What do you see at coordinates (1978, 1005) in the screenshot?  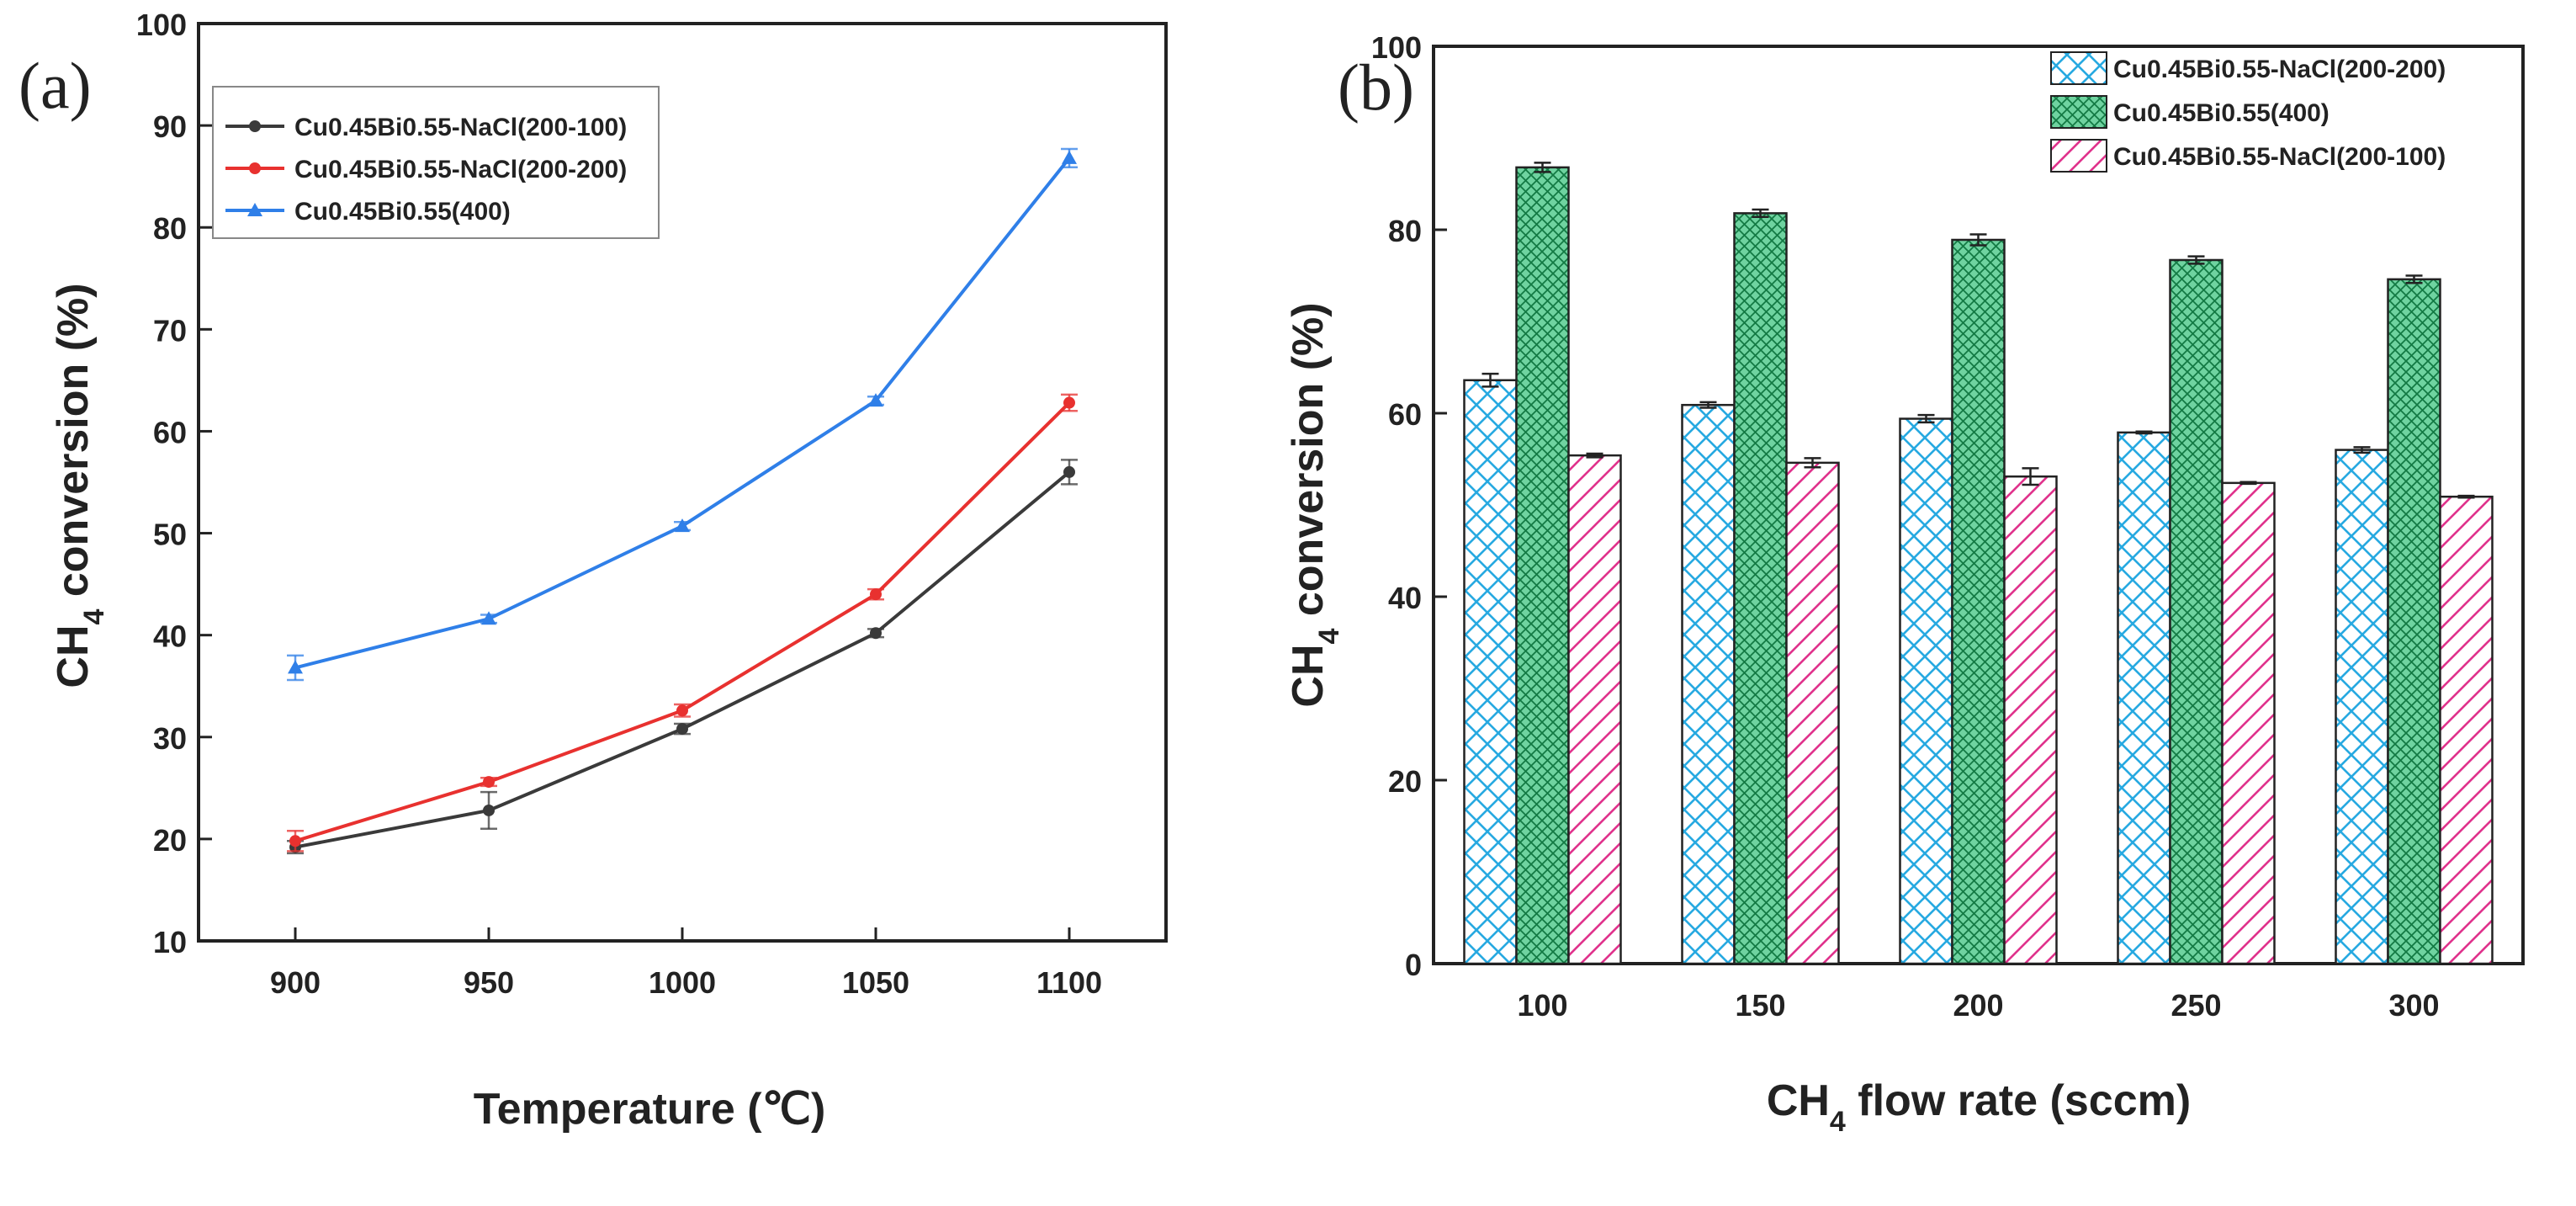 I see `x-tick-label: 200` at bounding box center [1978, 1005].